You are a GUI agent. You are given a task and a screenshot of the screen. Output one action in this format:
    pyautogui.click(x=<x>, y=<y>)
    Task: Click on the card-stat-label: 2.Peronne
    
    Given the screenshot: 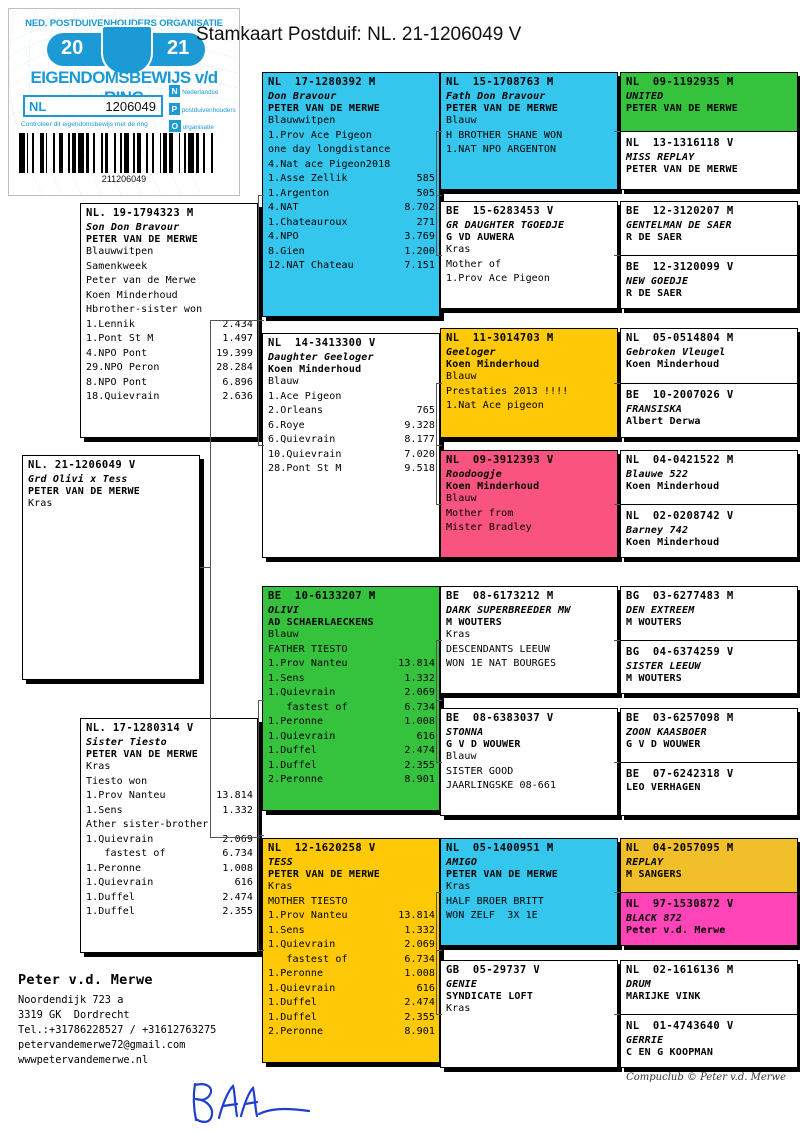 What is the action you would take?
    pyautogui.click(x=296, y=779)
    